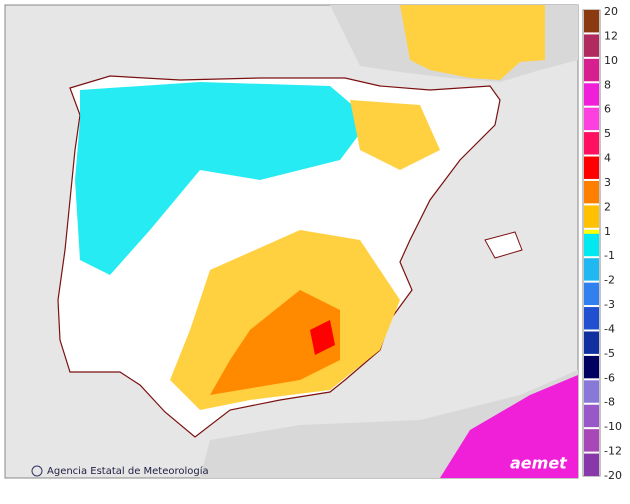 The width and height of the screenshot is (630, 504). What do you see at coordinates (607, 84) in the screenshot?
I see `legend-label: 8` at bounding box center [607, 84].